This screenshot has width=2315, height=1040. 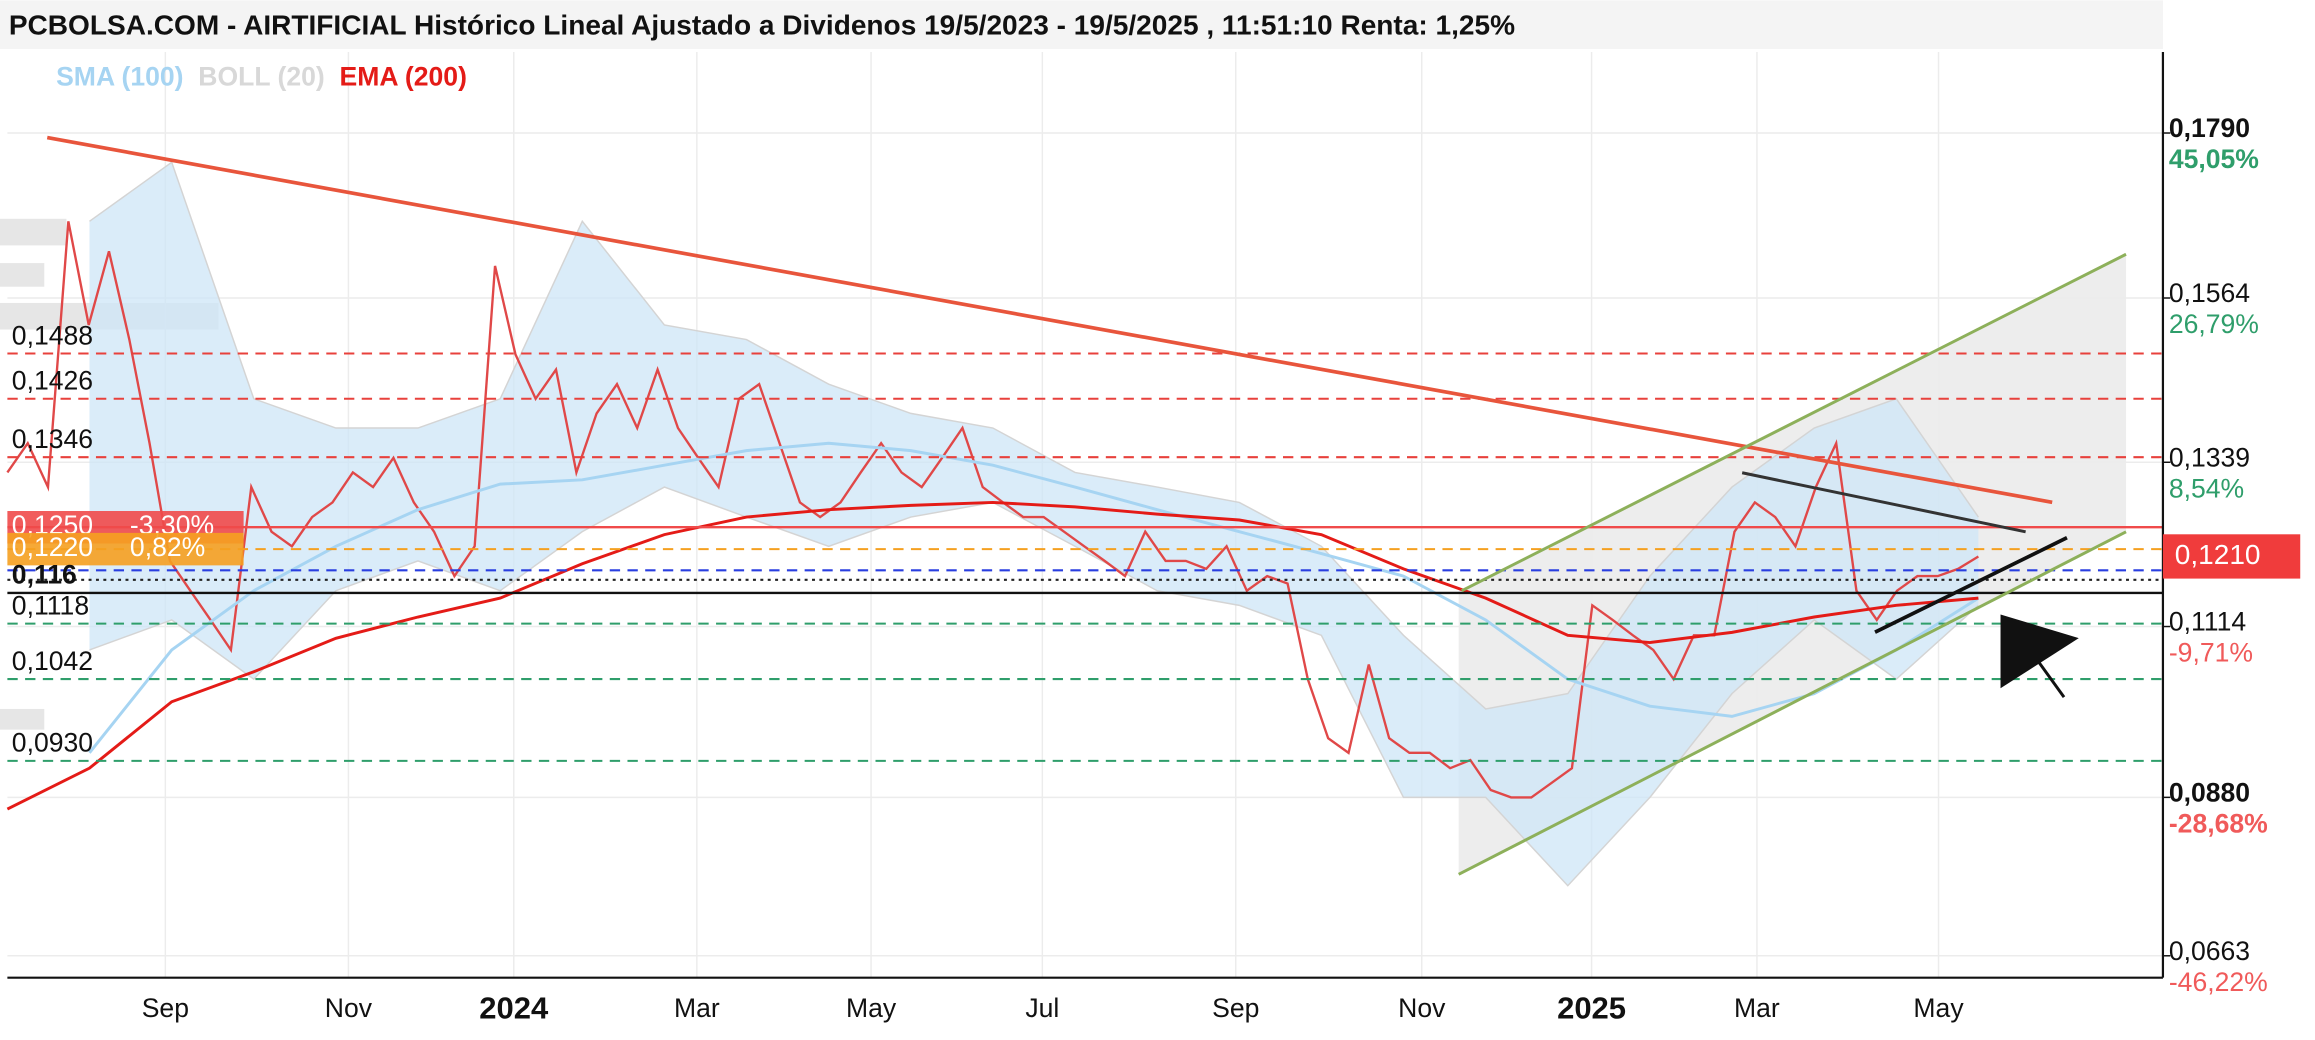 What do you see at coordinates (2051, 679) in the screenshot?
I see `arrow-tail` at bounding box center [2051, 679].